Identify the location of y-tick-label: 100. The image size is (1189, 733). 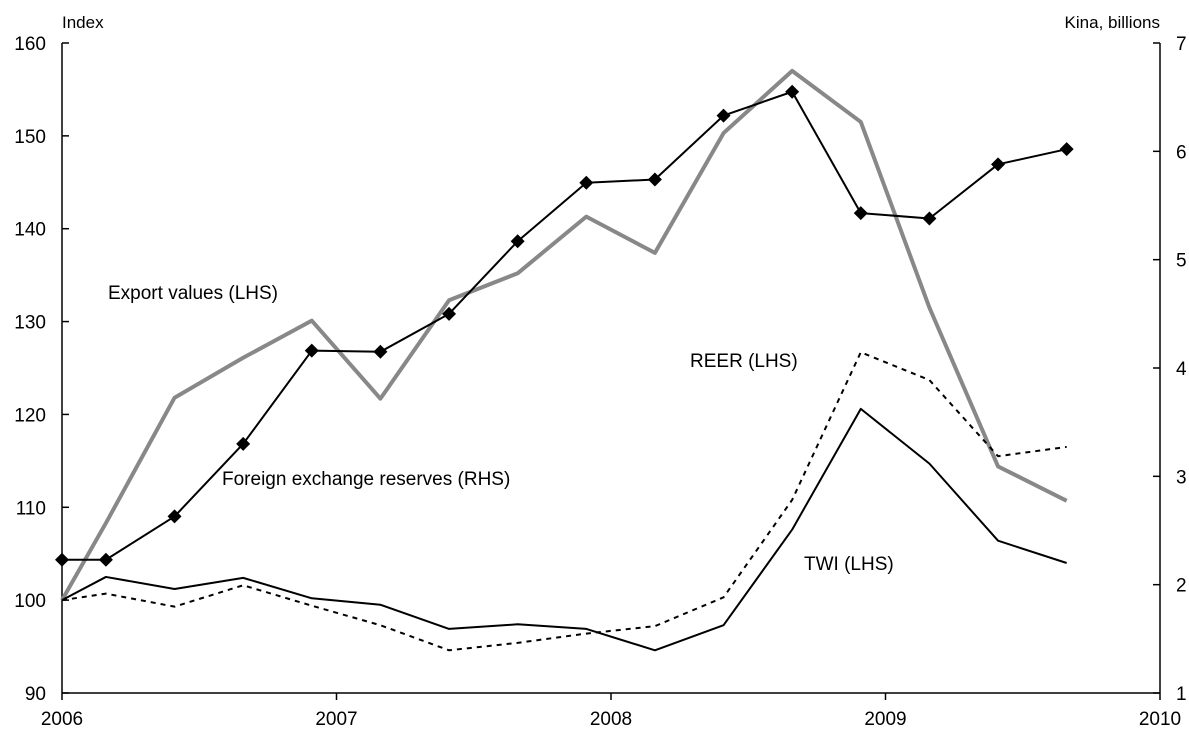
(30, 601).